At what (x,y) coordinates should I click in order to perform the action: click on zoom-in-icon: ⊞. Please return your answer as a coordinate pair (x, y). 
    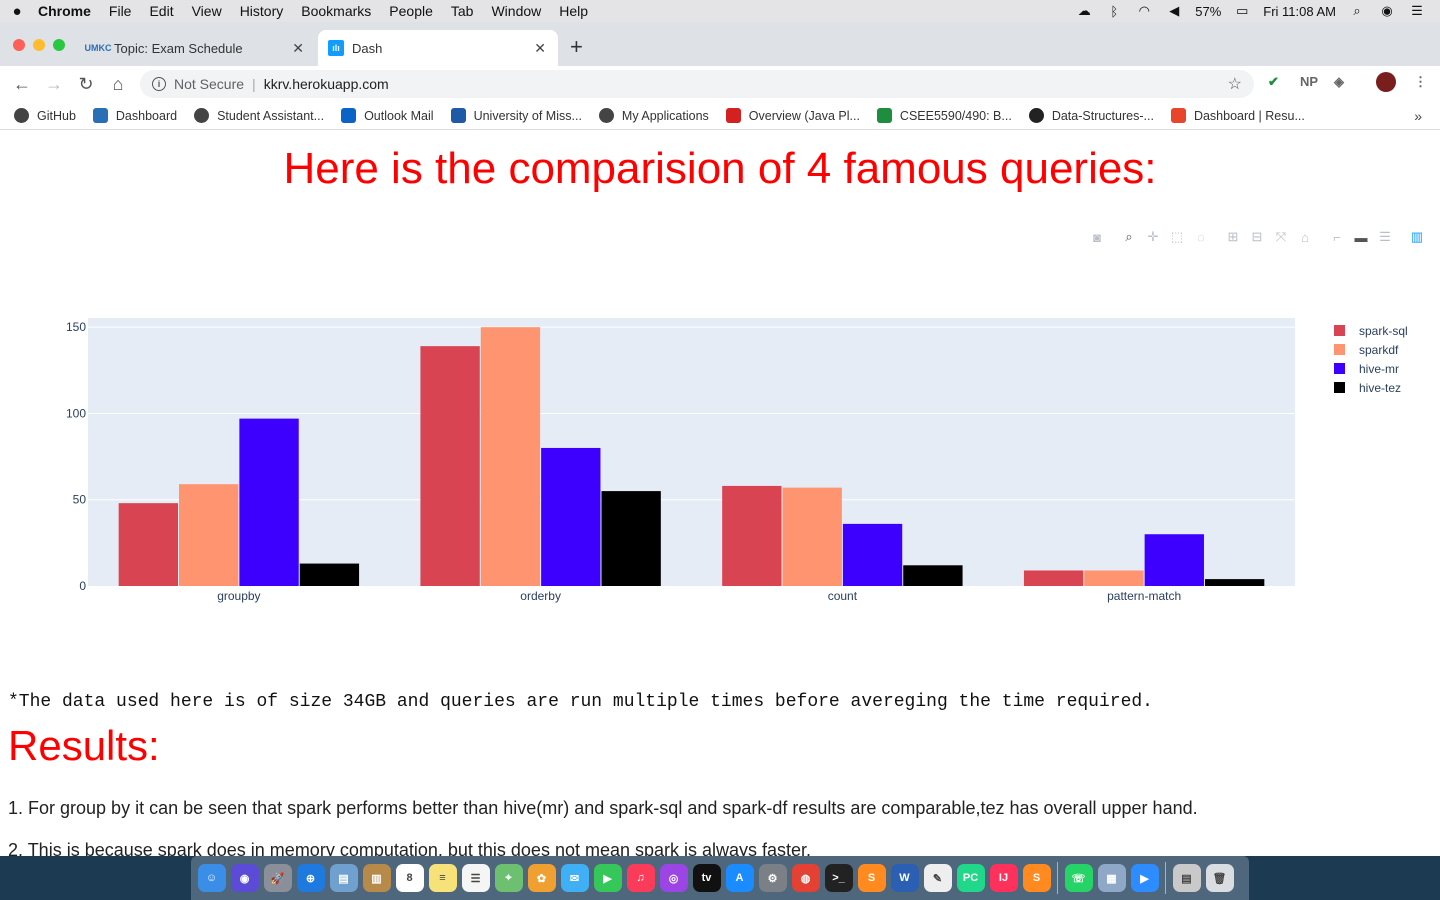
    Looking at the image, I should click on (1233, 236).